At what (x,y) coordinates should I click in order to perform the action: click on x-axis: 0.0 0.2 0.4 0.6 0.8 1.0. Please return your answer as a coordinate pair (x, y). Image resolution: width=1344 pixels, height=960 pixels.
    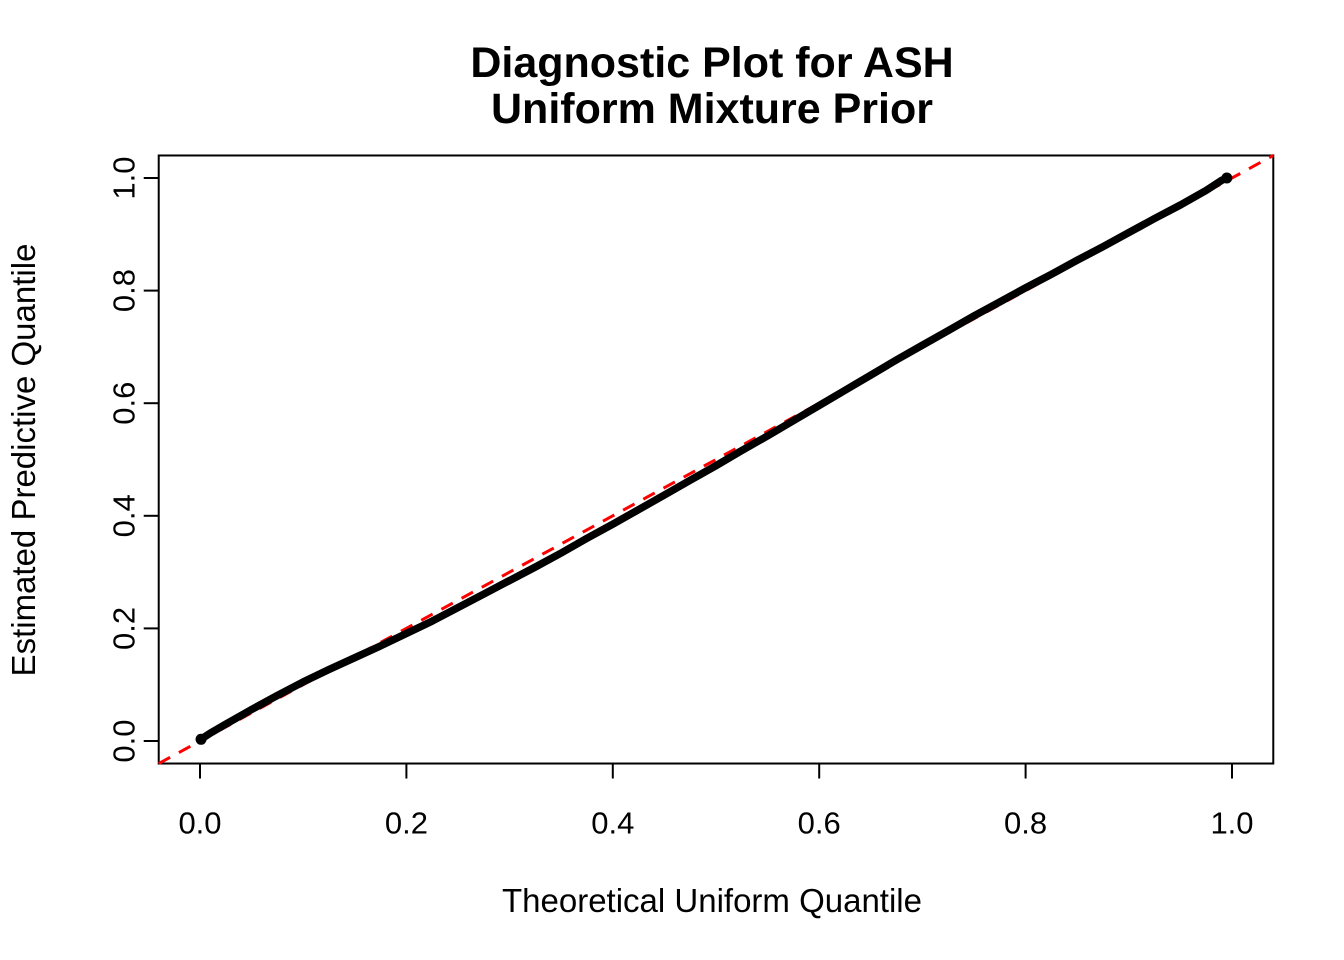
    Looking at the image, I should click on (716, 802).